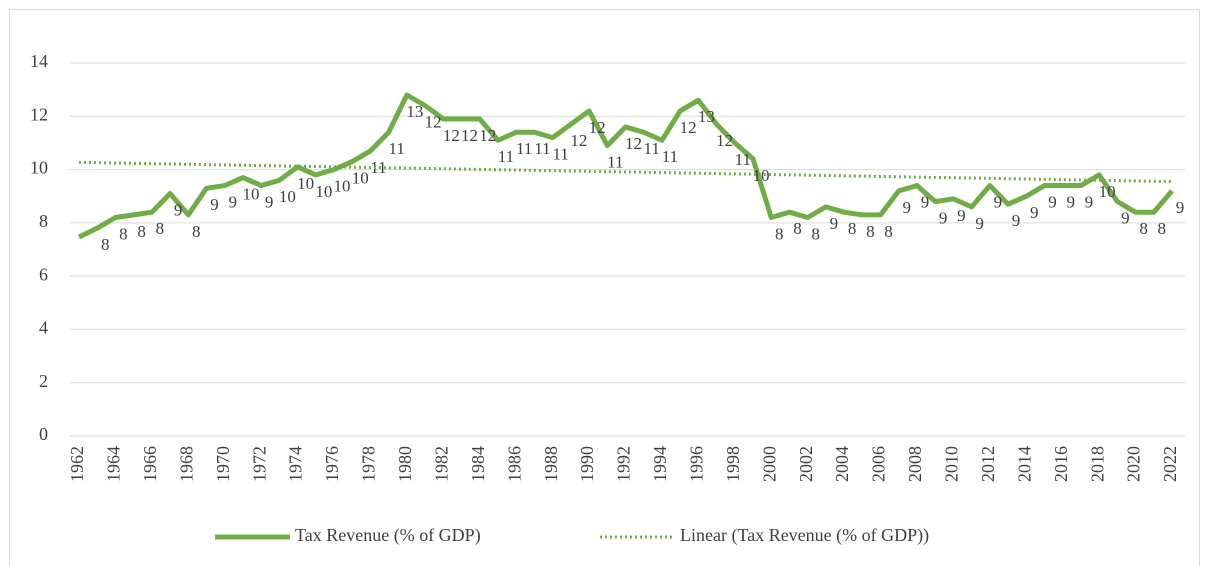 The height and width of the screenshot is (566, 1206). Describe the element at coordinates (551, 464) in the screenshot. I see `x-tick-label: 1988` at that location.